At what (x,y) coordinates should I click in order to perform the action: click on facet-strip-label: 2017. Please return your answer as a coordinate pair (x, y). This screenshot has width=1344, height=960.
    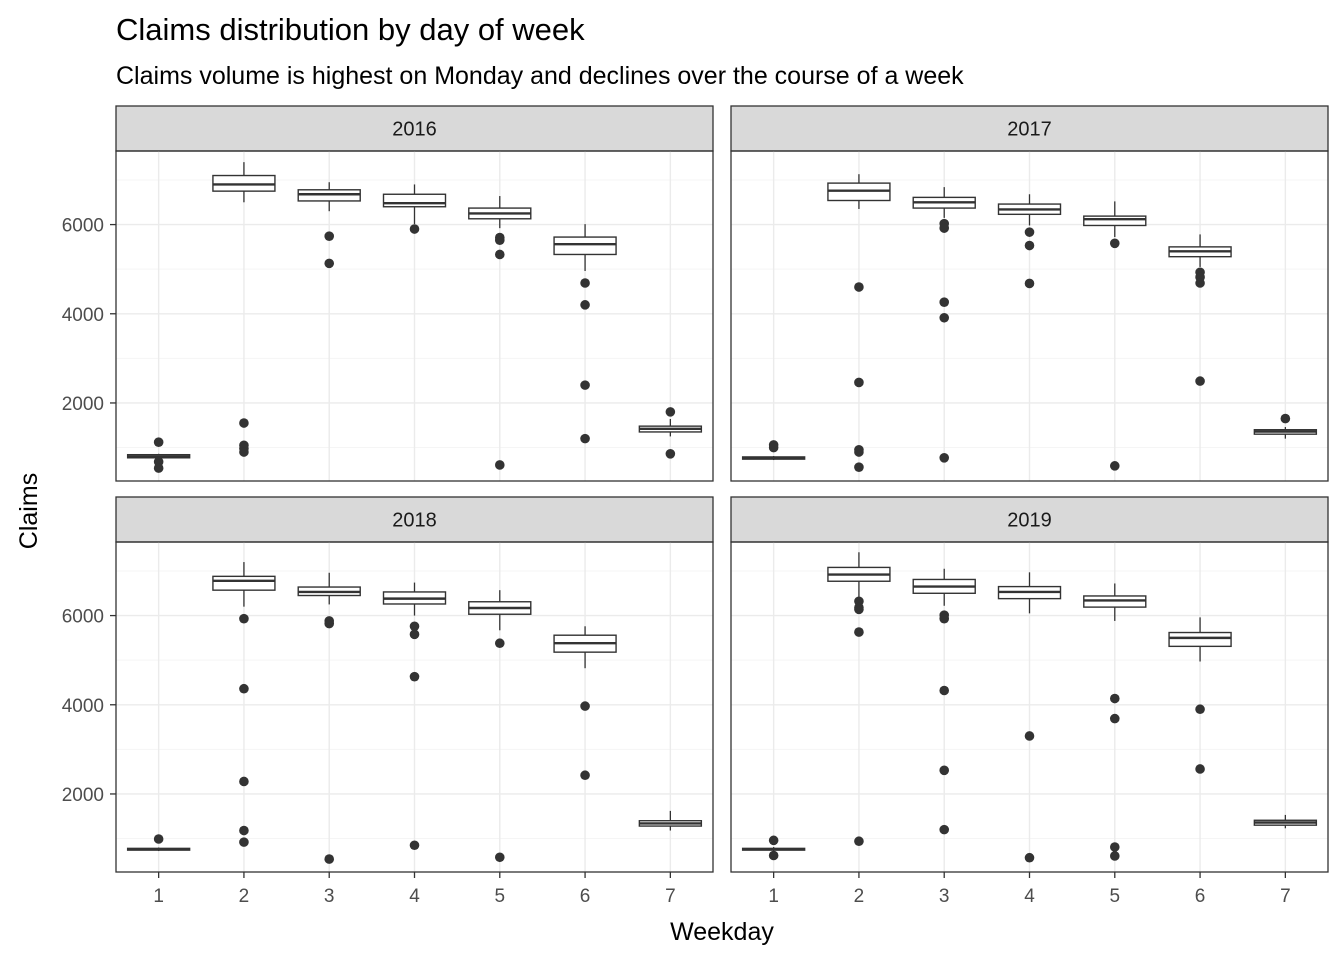
    Looking at the image, I should click on (1029, 130).